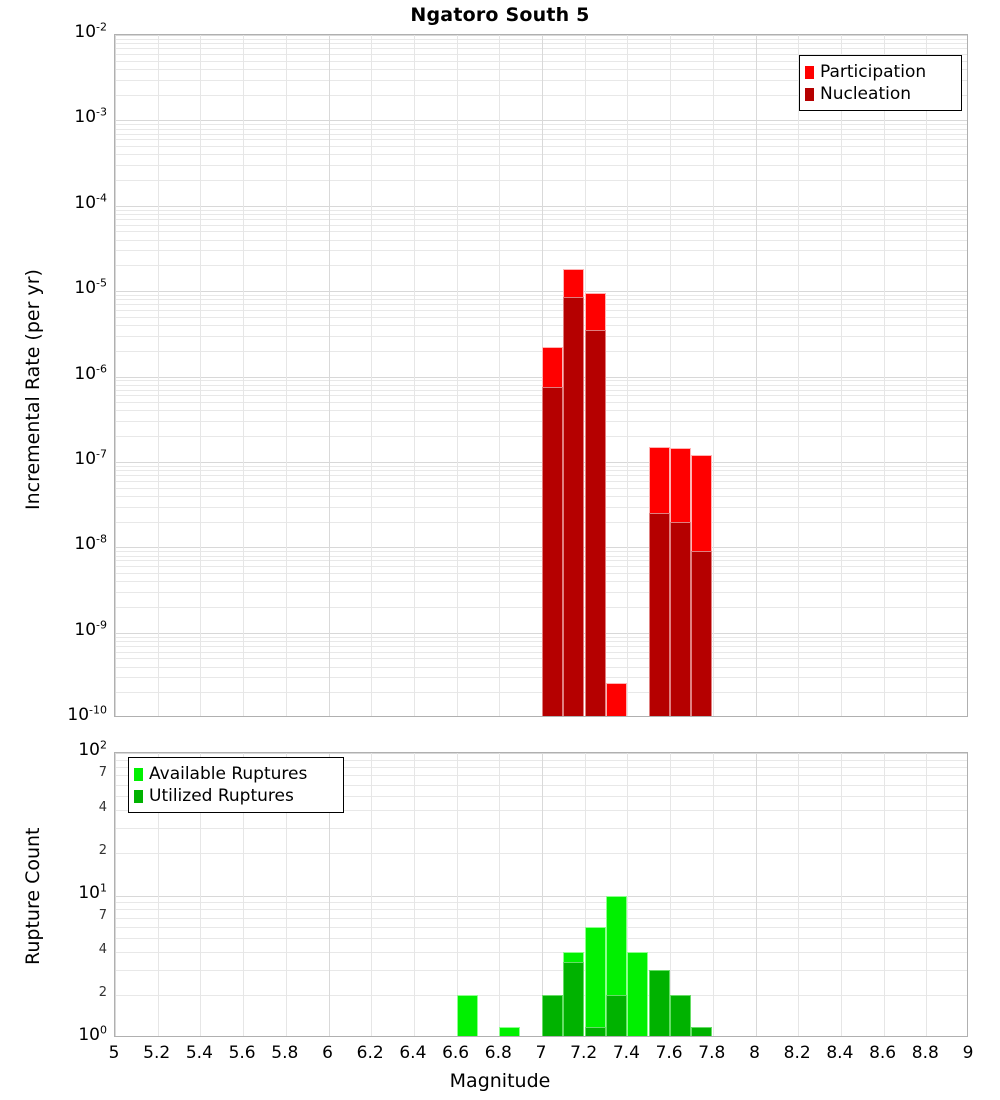 Image resolution: width=1000 pixels, height=1100 pixels. I want to click on y-tick-label: 10⁻⁹, so click(90, 628).